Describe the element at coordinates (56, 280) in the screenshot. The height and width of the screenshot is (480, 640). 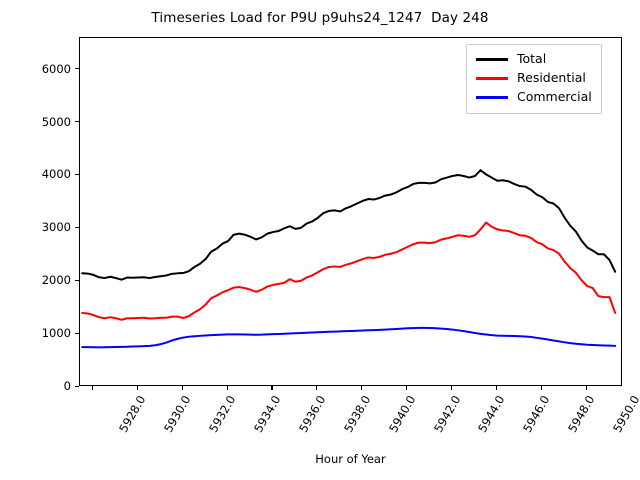
I see `y-tick-label: 2000` at that location.